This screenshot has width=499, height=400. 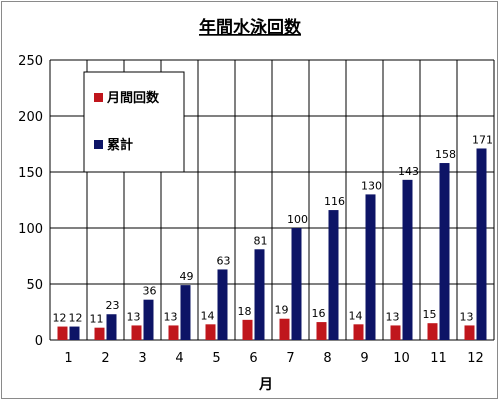 I want to click on data-label-cumulative: 49, so click(x=187, y=276).